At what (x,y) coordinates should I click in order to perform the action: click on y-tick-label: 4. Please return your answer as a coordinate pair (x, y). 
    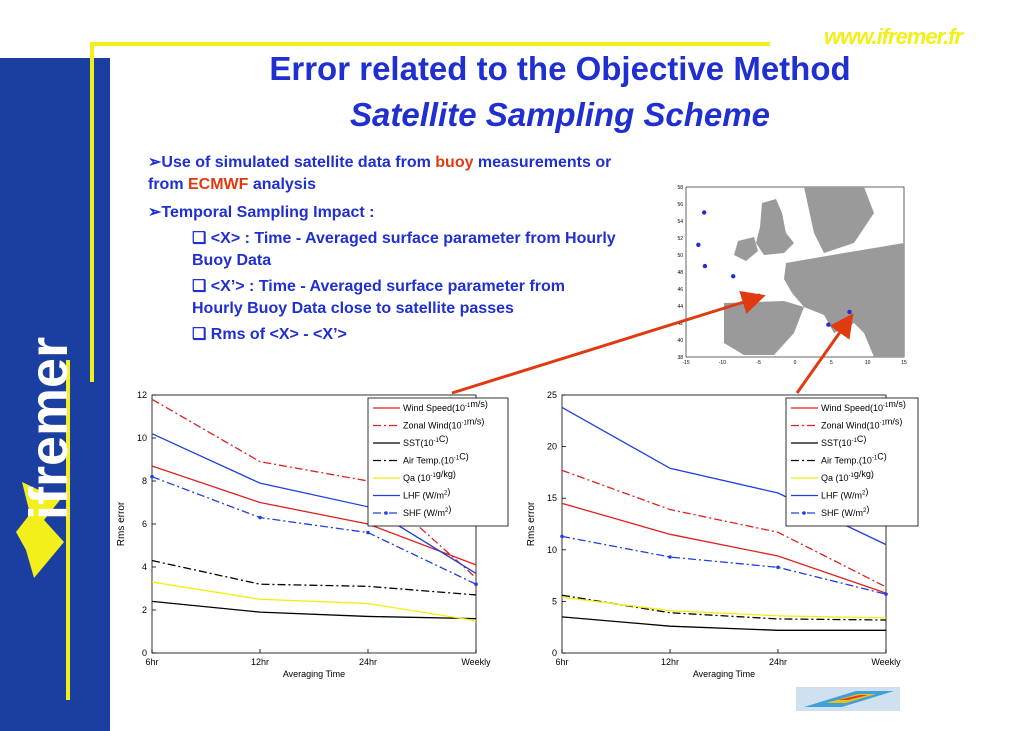
    Looking at the image, I should click on (144, 567).